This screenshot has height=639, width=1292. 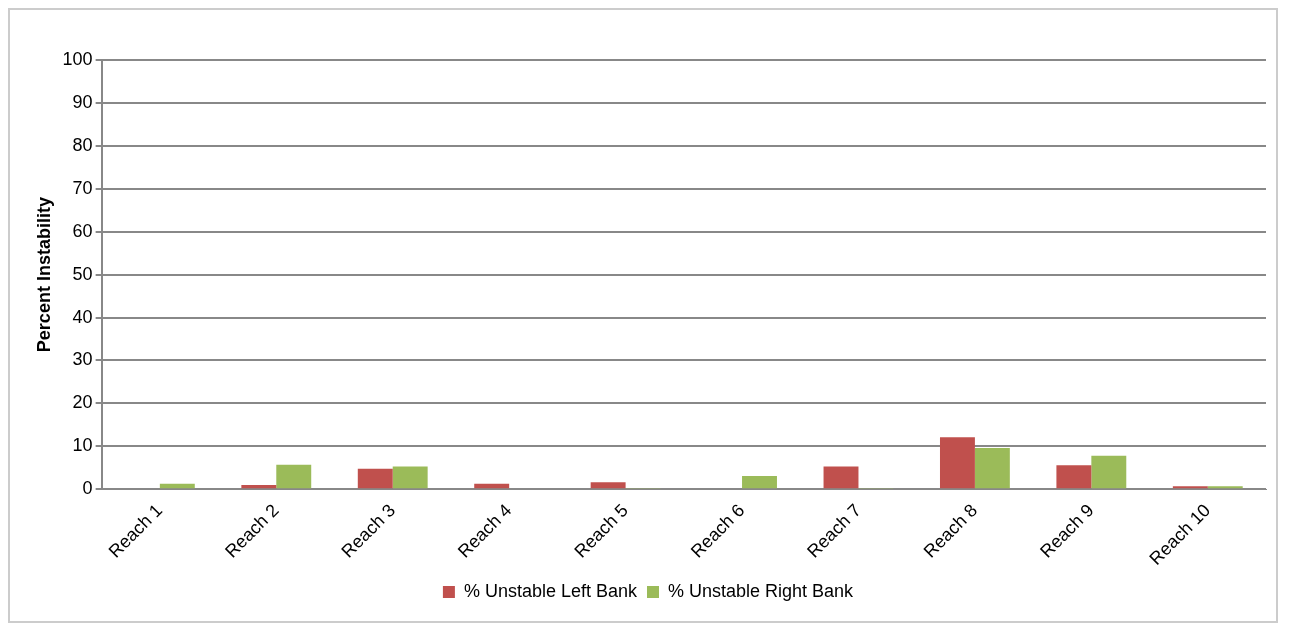 What do you see at coordinates (761, 590) in the screenshot?
I see `legend-label: % Unstable Right Bank` at bounding box center [761, 590].